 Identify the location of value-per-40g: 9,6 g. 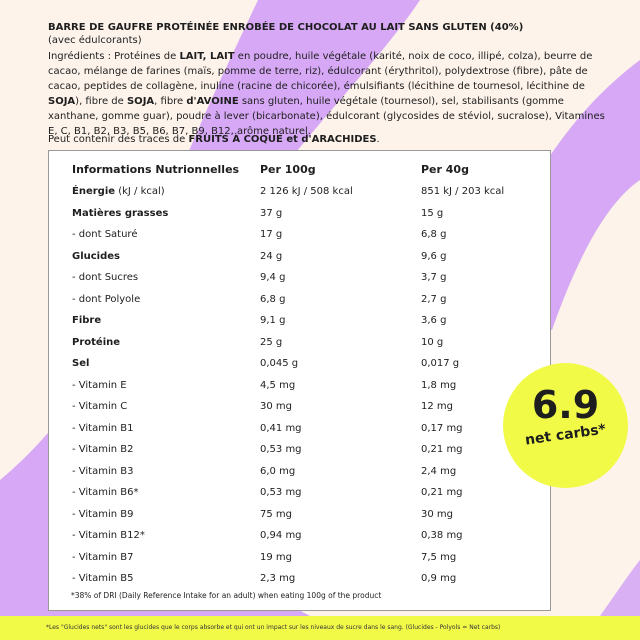
(434, 256).